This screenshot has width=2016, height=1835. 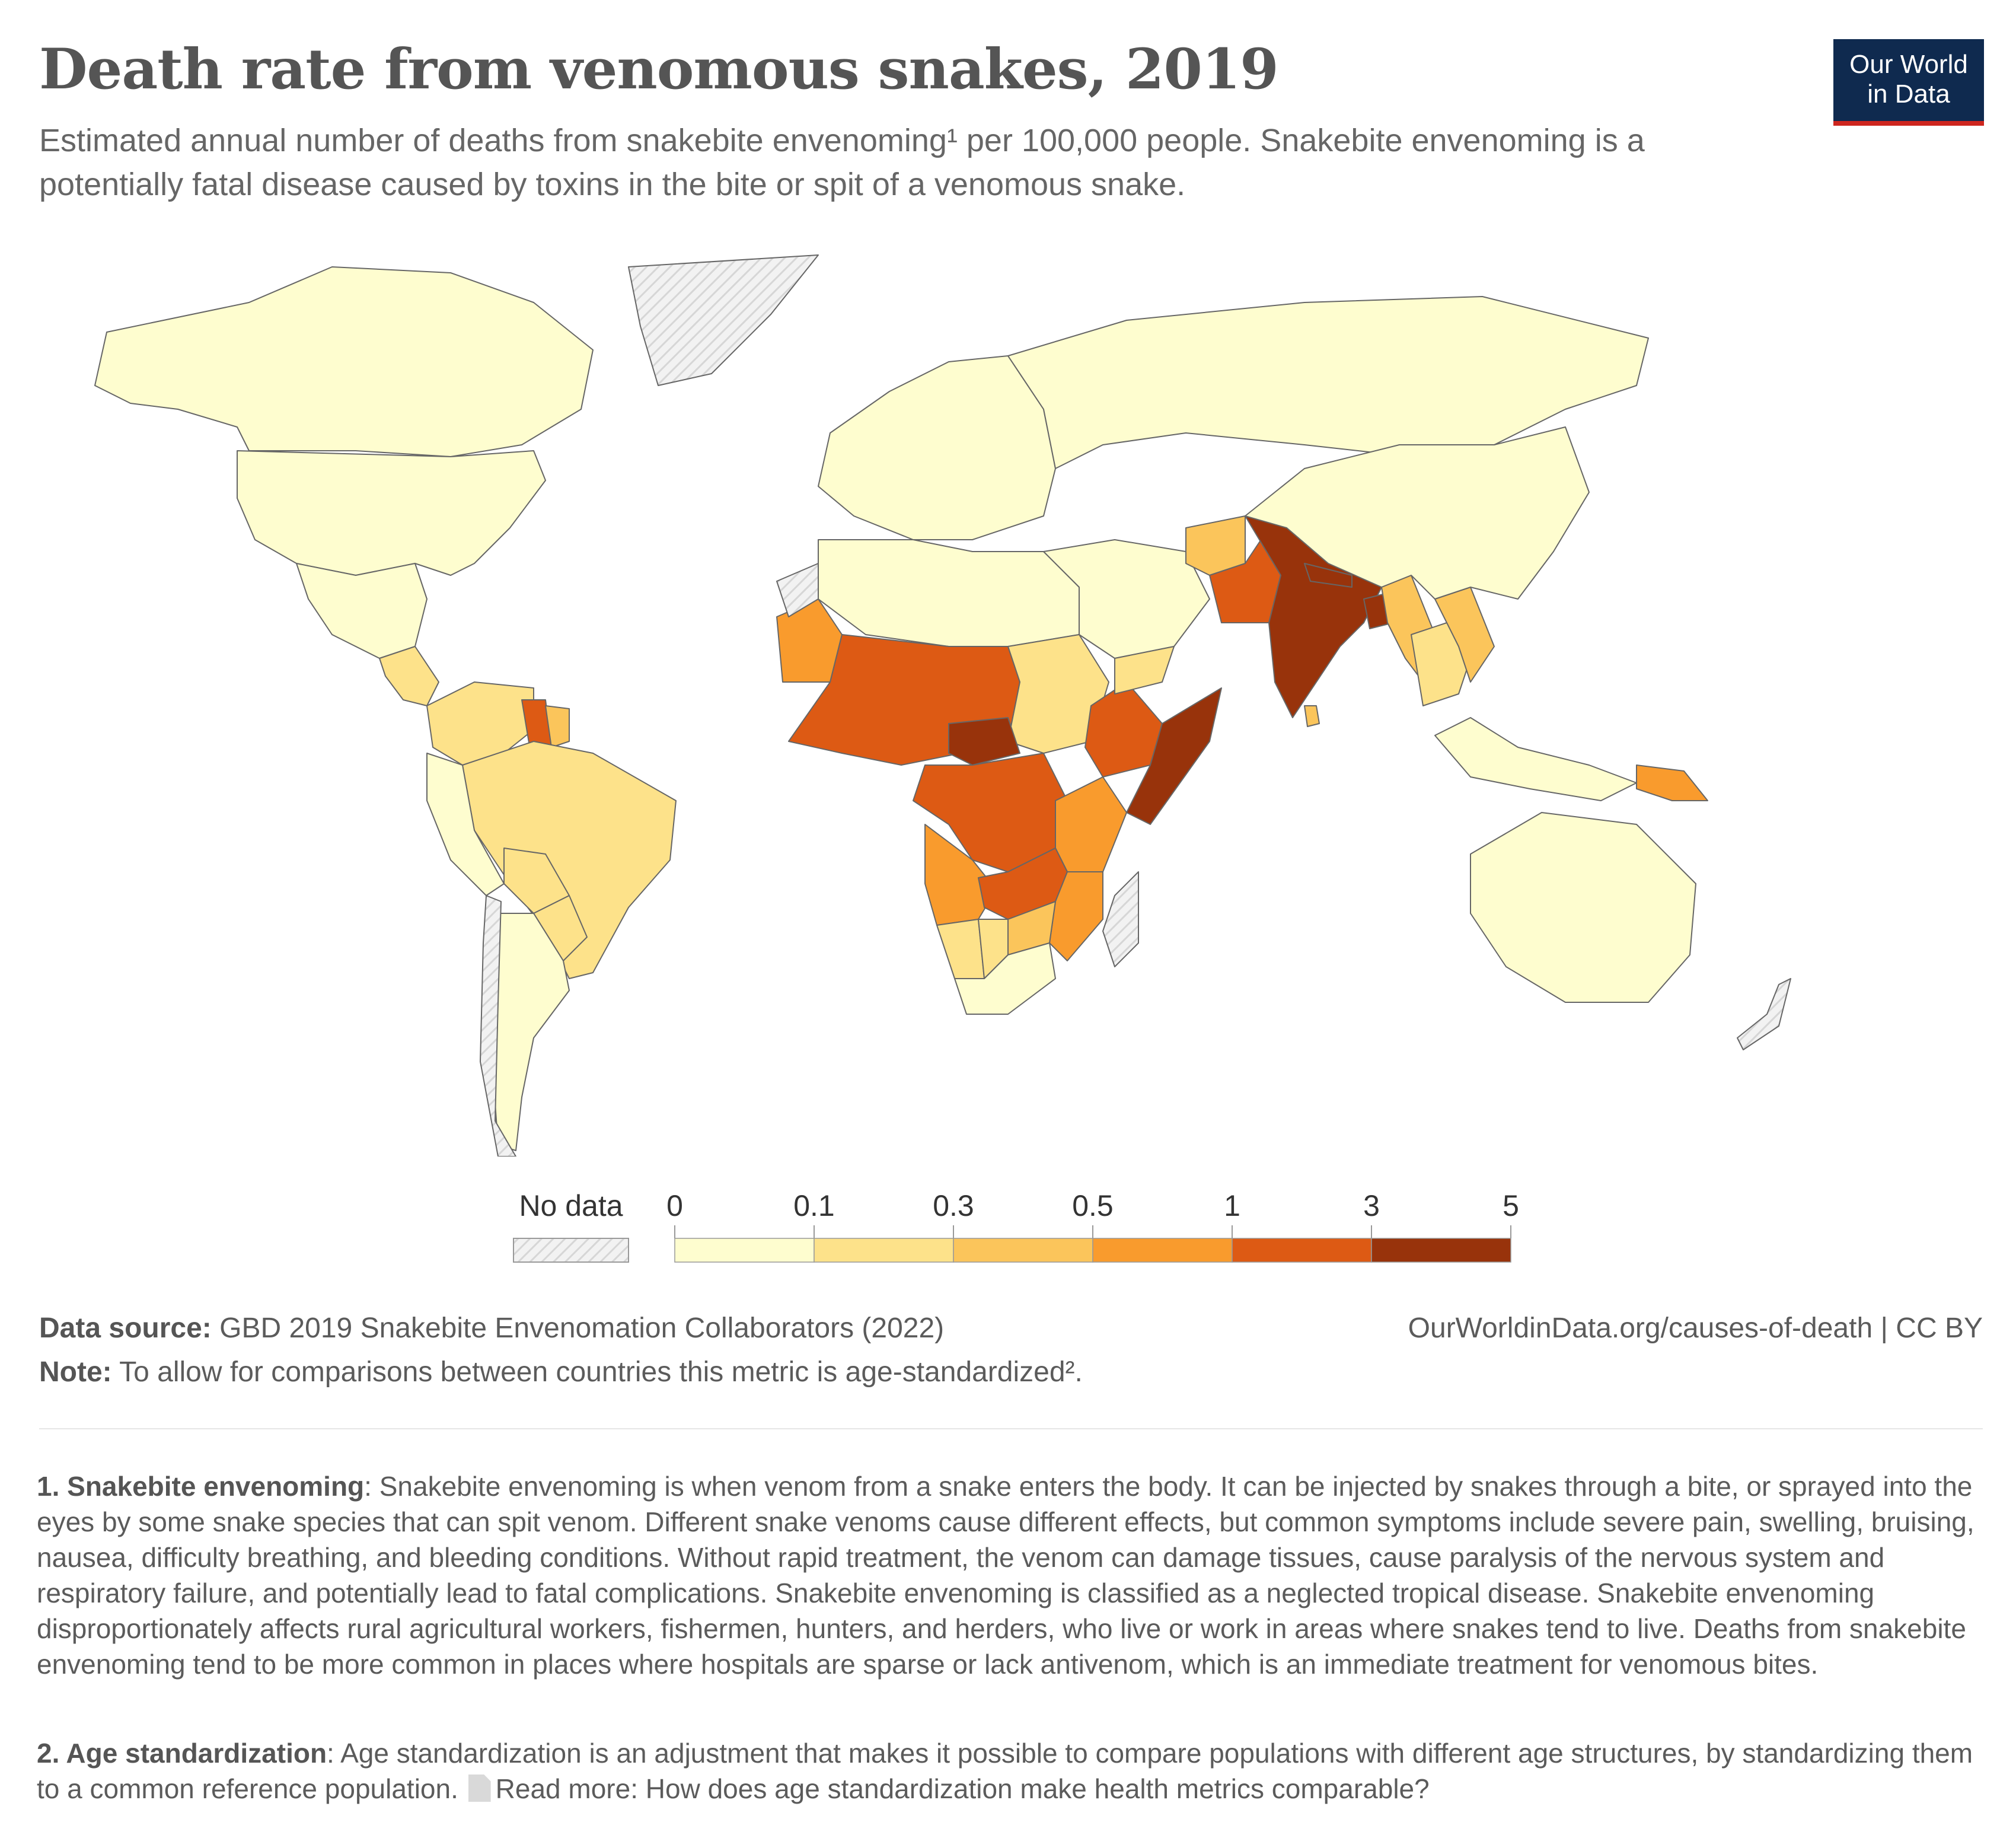 What do you see at coordinates (1511, 1205) in the screenshot?
I see `legend-tick-label: 5` at bounding box center [1511, 1205].